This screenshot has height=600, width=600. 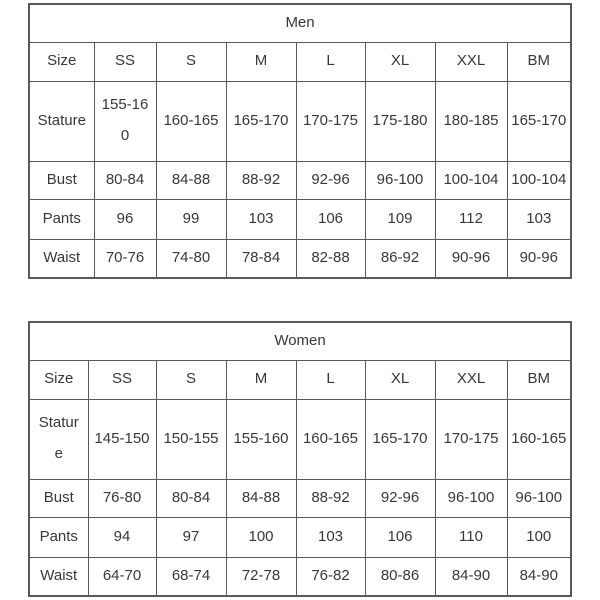 What do you see at coordinates (122, 576) in the screenshot?
I see `table-cell: 64-70` at bounding box center [122, 576].